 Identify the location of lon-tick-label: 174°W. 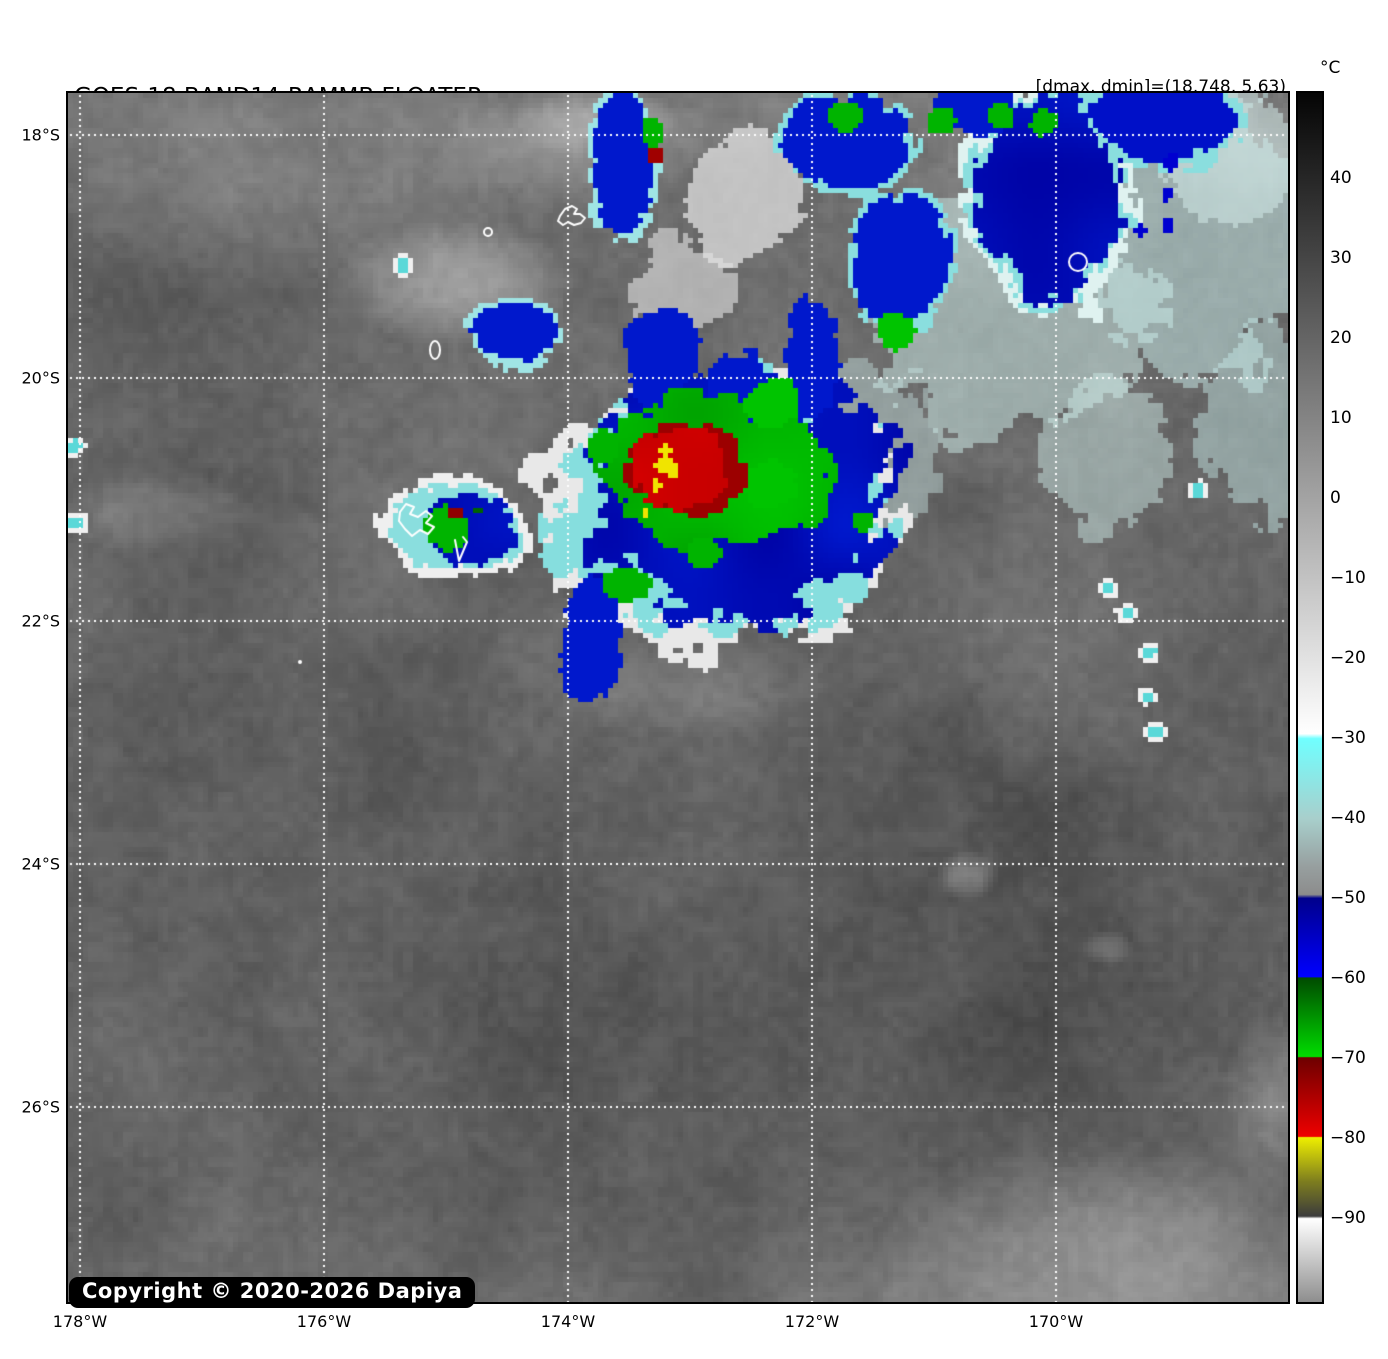
(568, 1321).